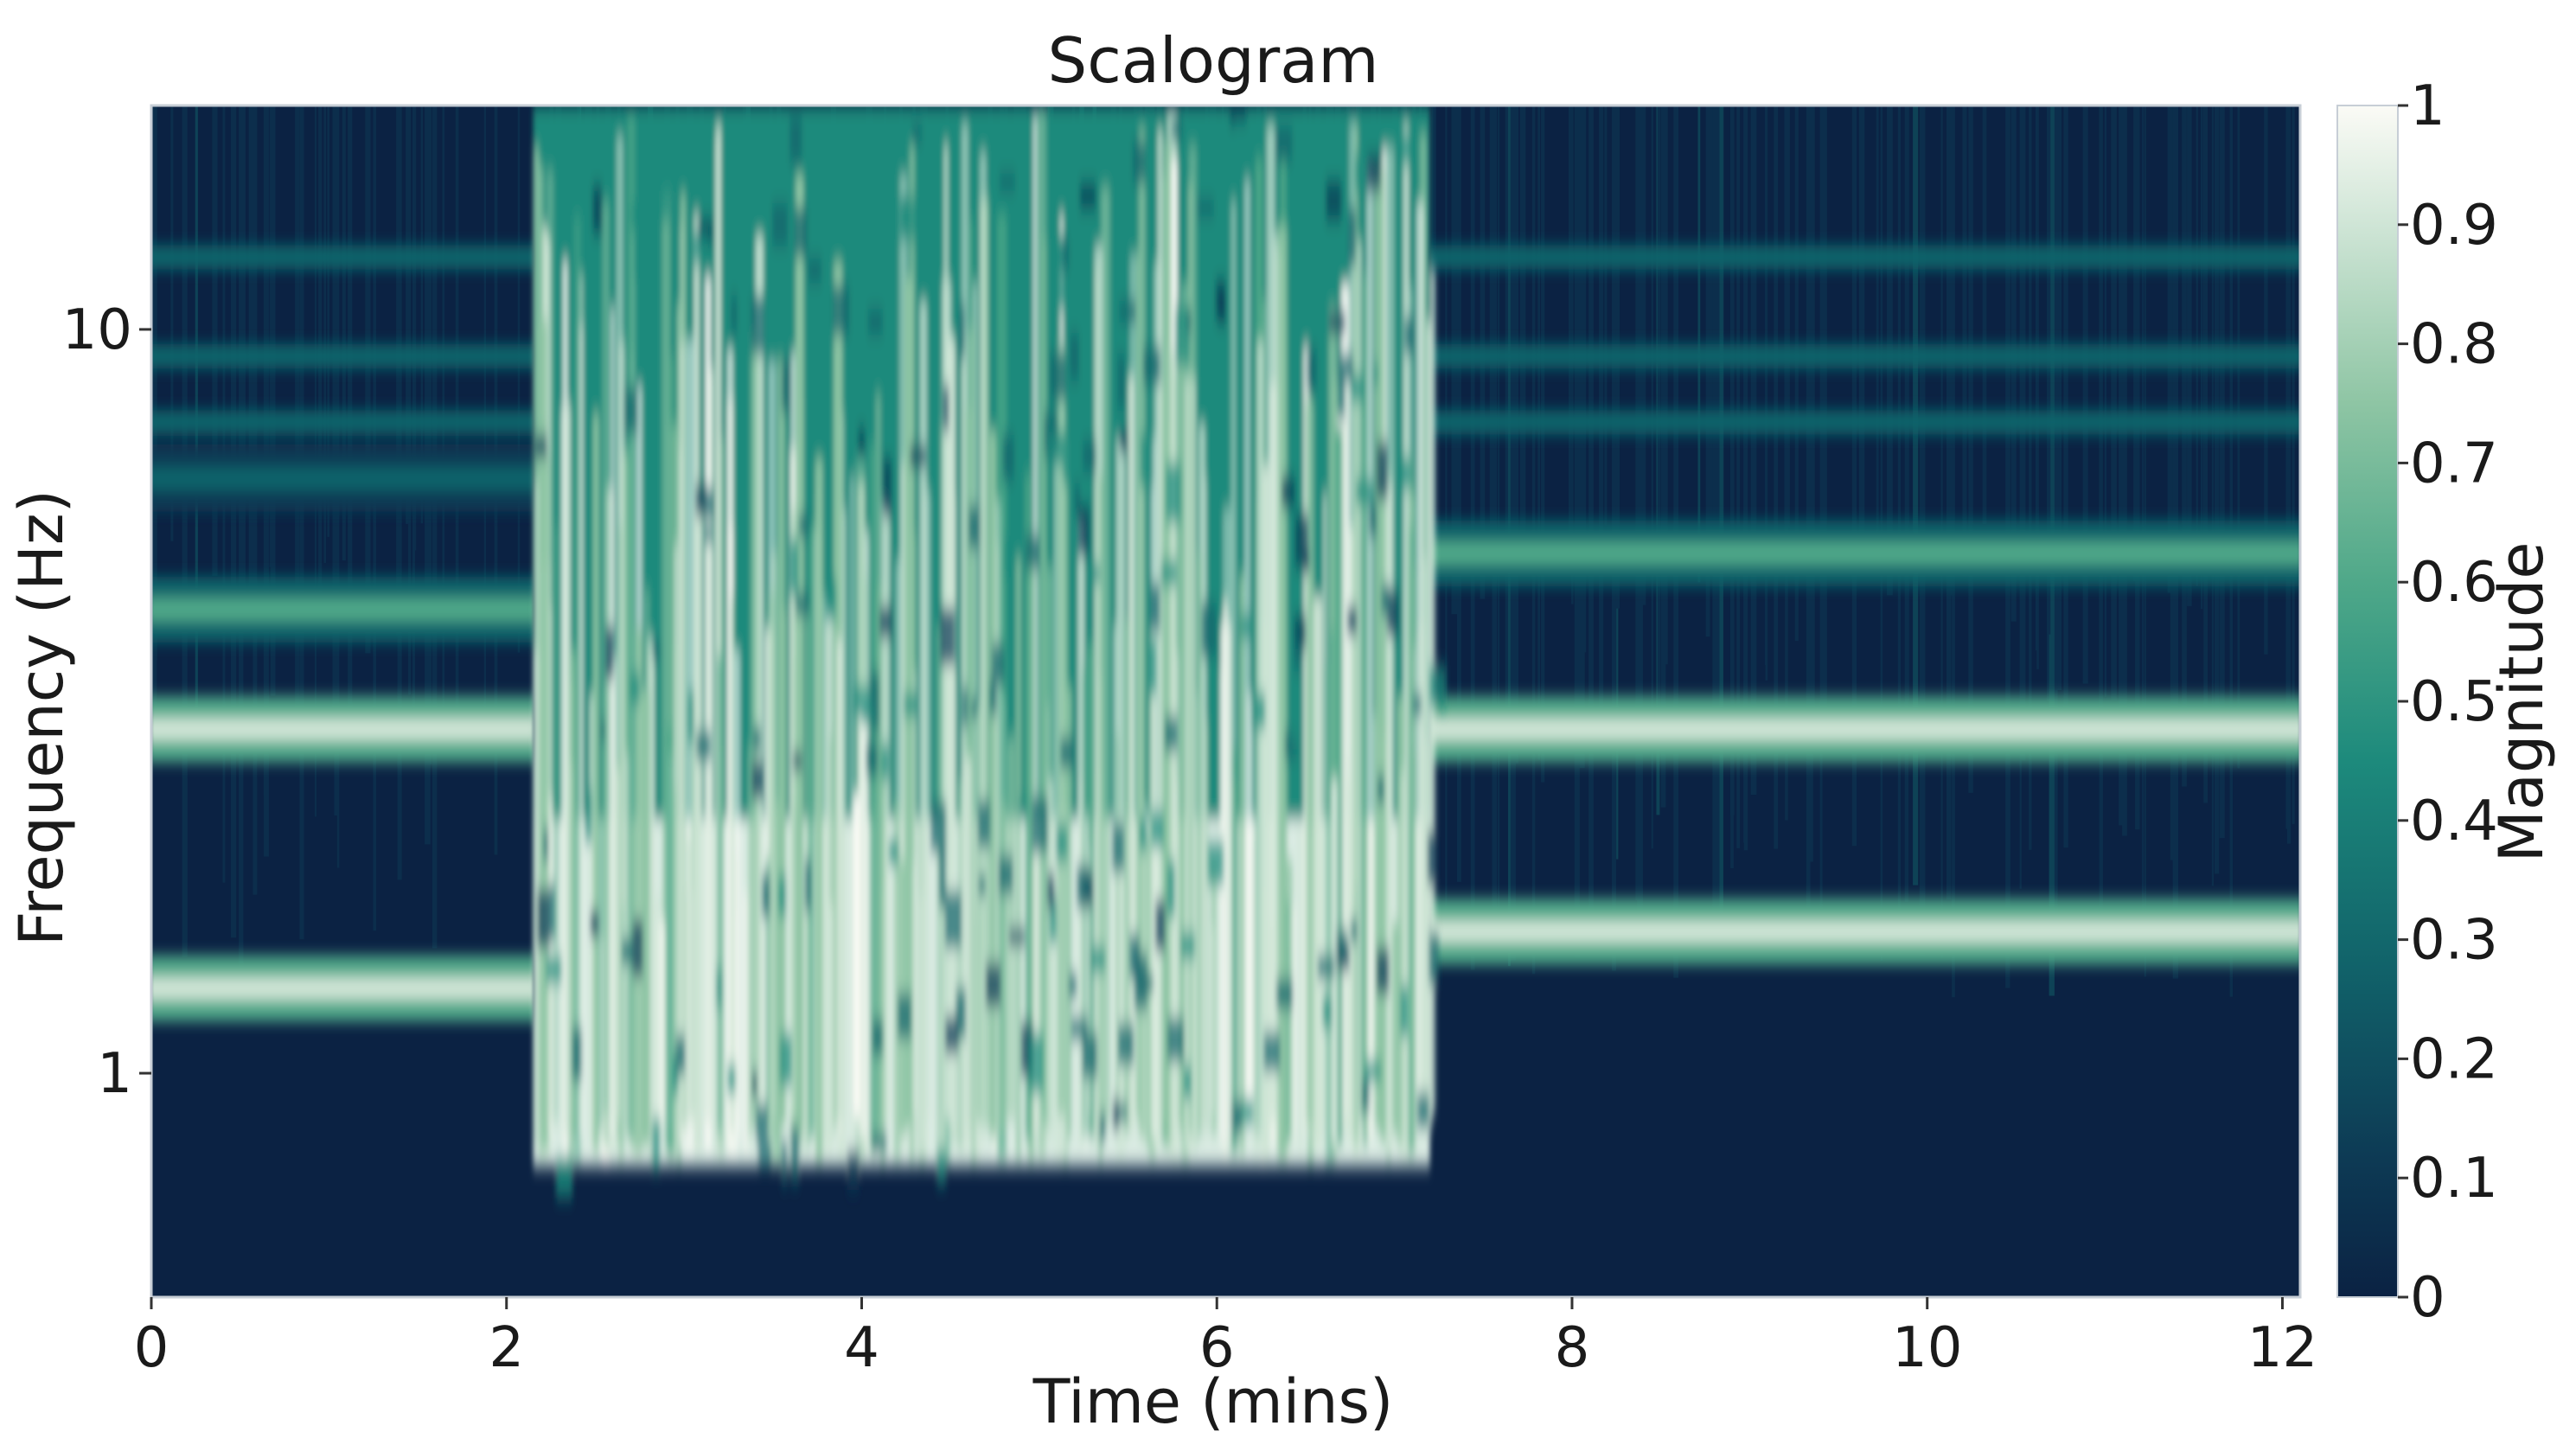 Image resolution: width=2576 pixels, height=1445 pixels. What do you see at coordinates (2454, 702) in the screenshot?
I see `colorbar-tick-label: 0.5` at bounding box center [2454, 702].